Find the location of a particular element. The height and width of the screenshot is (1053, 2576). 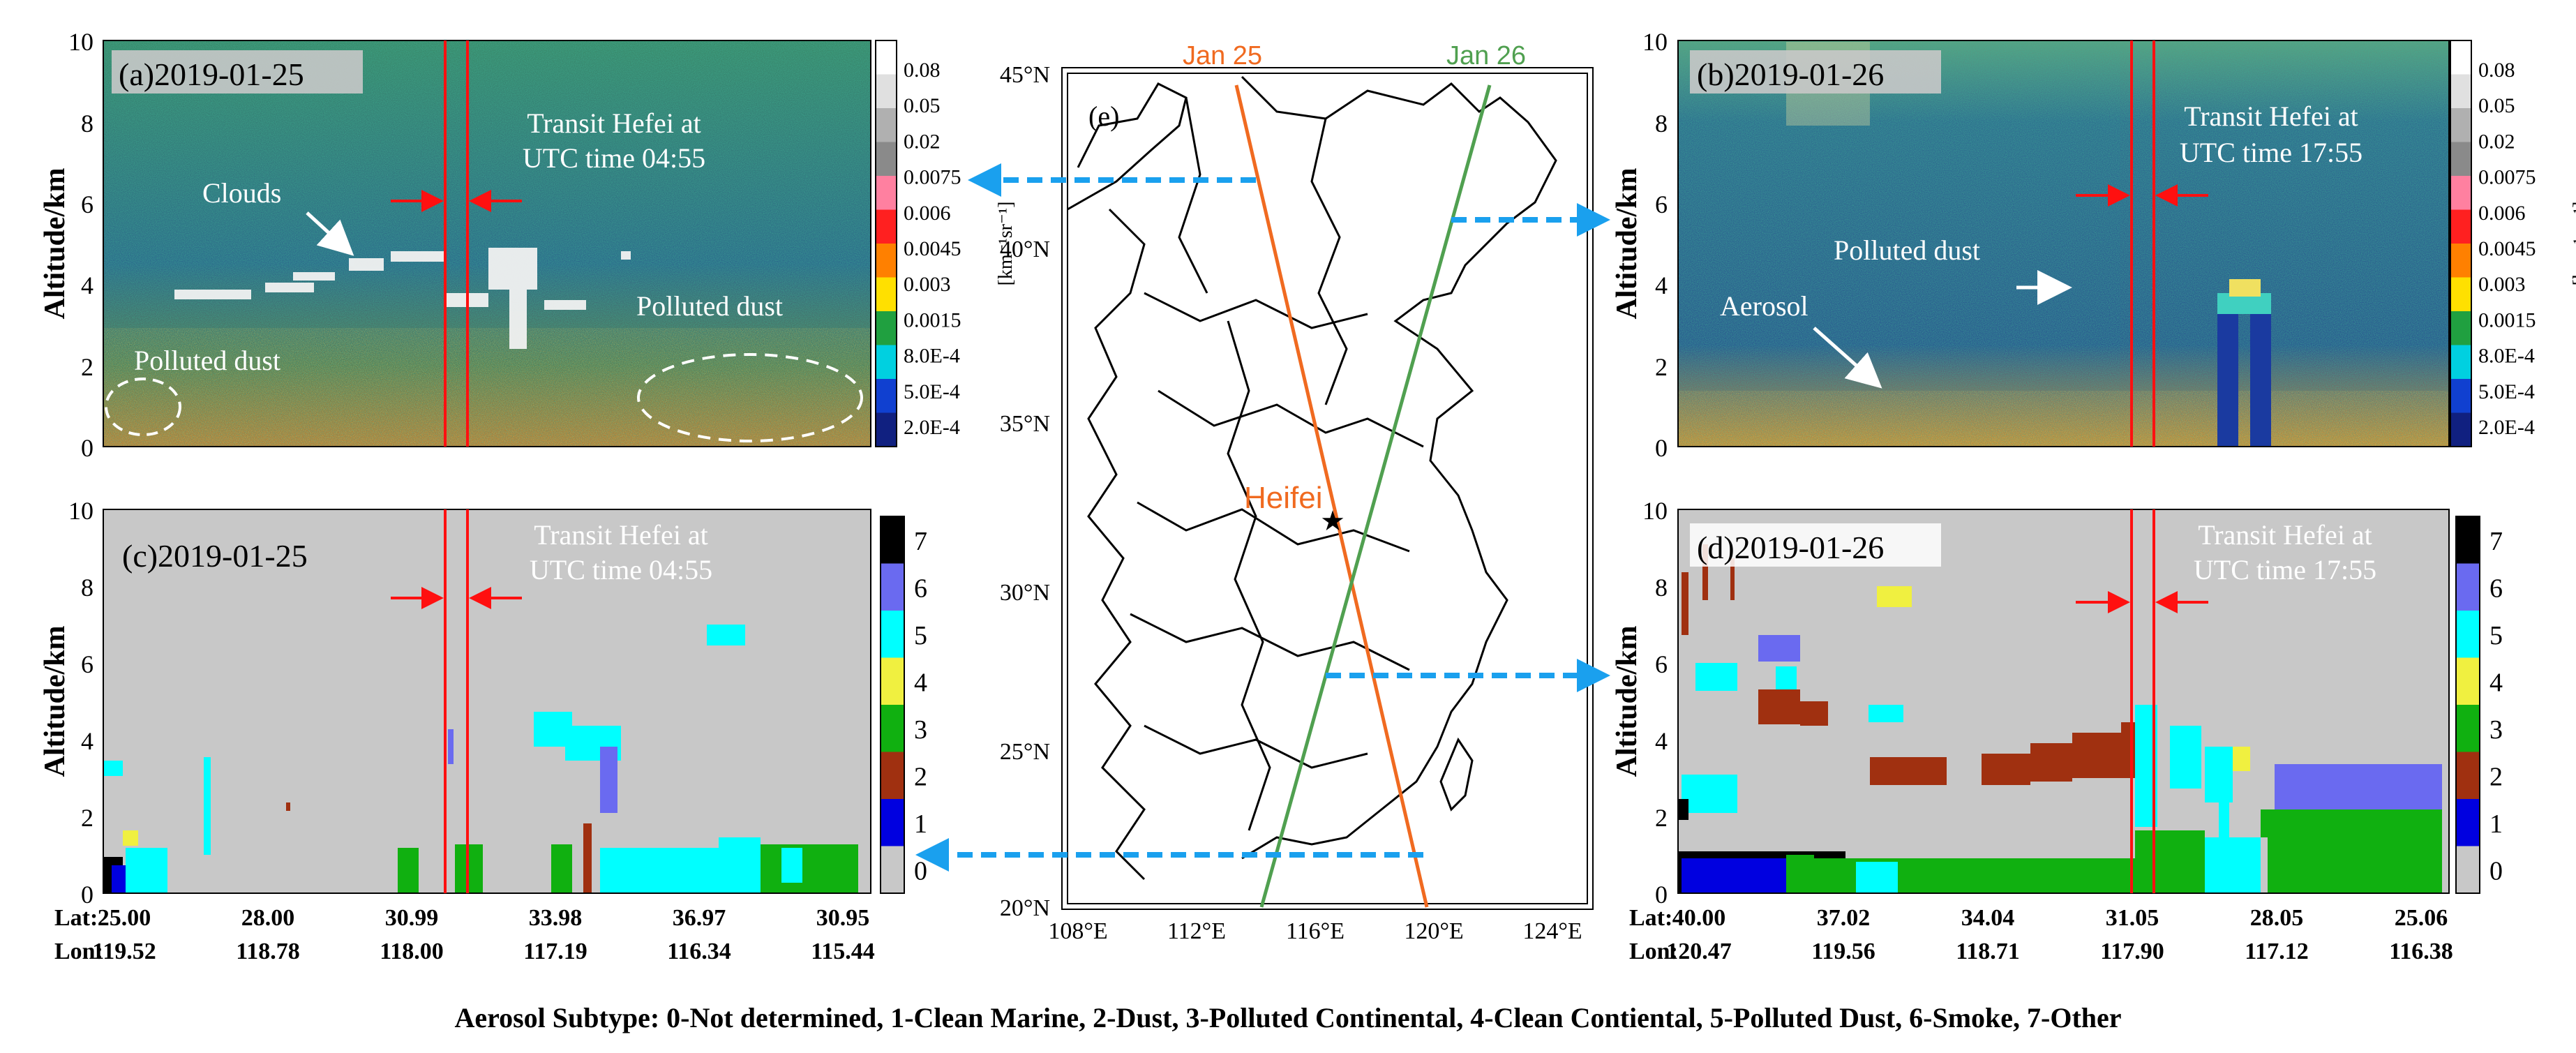

cbar-d-tick: 0 is located at coordinates (2496, 871).